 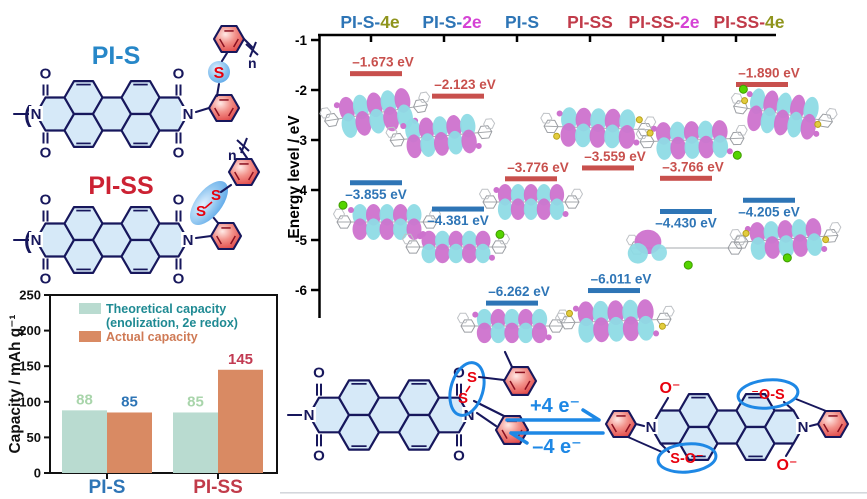 What do you see at coordinates (468, 389) in the screenshot?
I see `s-s-bond` at bounding box center [468, 389].